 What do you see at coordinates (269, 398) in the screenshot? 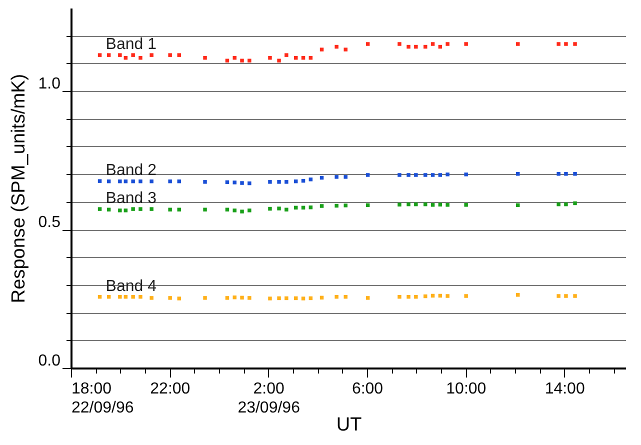
I see `x-tick-label: 2:00 23/09/96` at bounding box center [269, 398].